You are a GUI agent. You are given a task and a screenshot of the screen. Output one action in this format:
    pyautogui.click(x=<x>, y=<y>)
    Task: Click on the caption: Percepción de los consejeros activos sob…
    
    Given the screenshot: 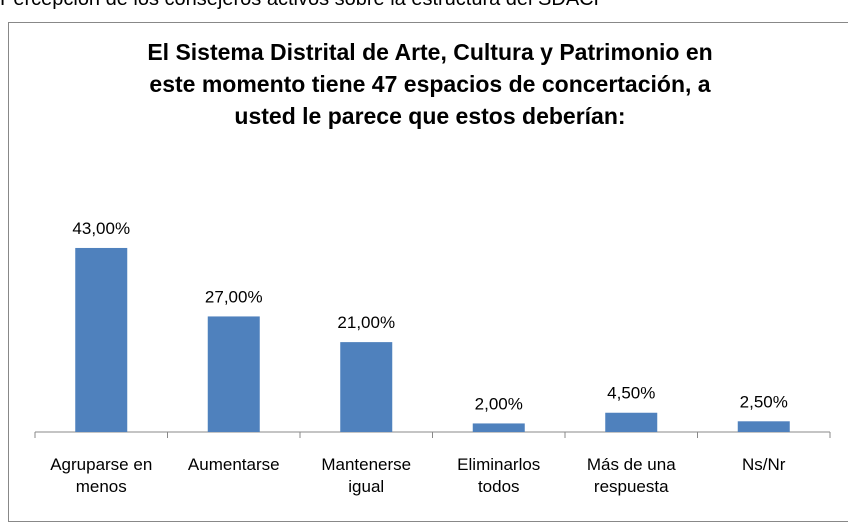 What is the action you would take?
    pyautogui.click(x=424, y=5)
    